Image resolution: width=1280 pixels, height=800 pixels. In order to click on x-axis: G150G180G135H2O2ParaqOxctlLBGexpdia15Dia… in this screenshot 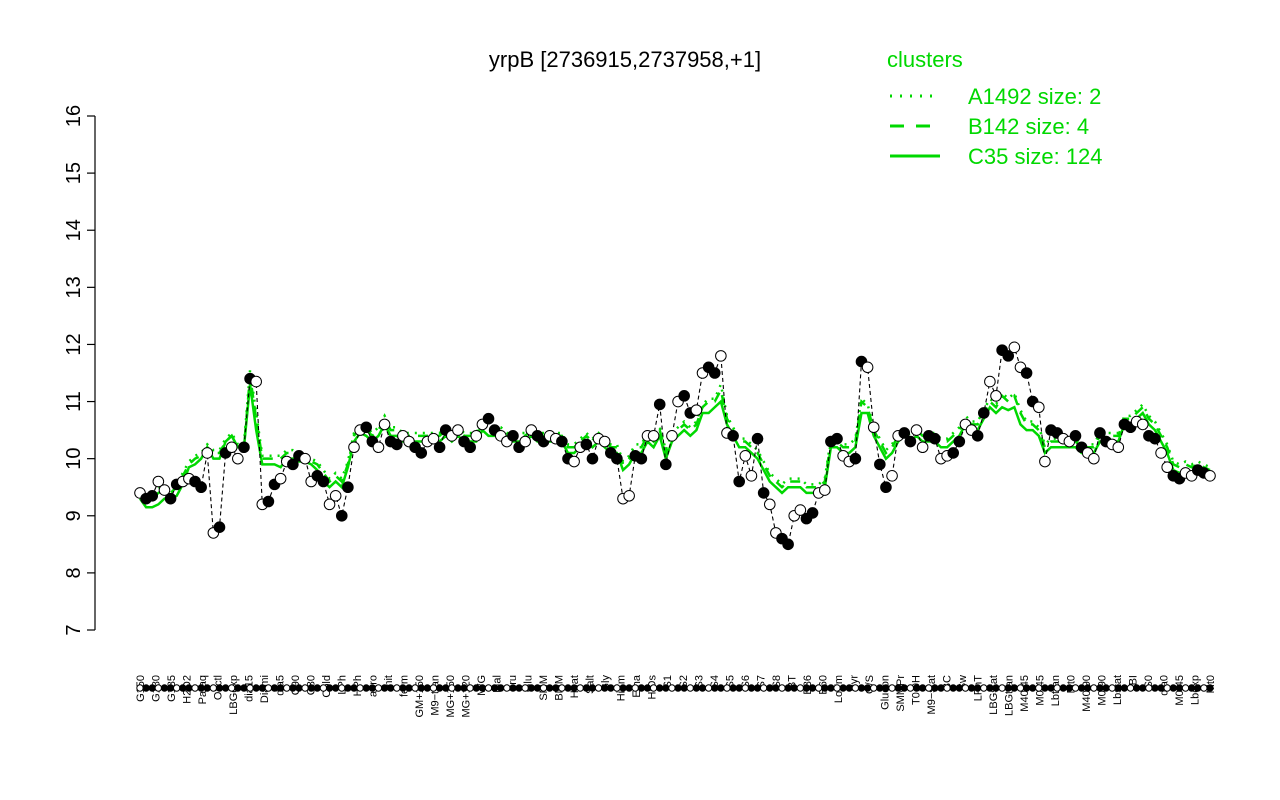, I will do `click(676, 695)`.